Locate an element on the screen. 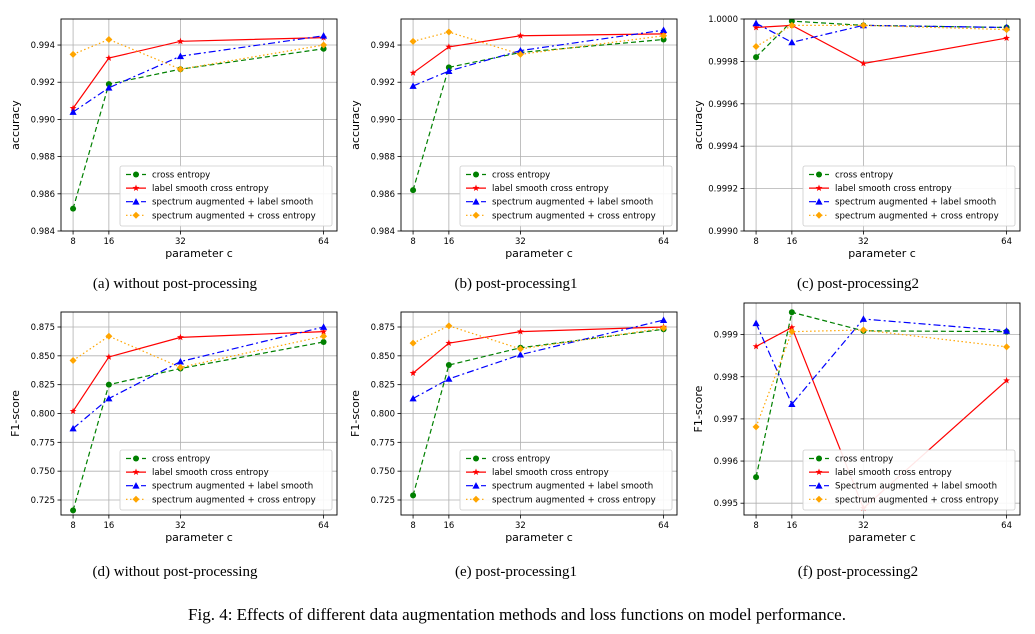  y-tick-label: 0.9994 is located at coordinates (723, 147).